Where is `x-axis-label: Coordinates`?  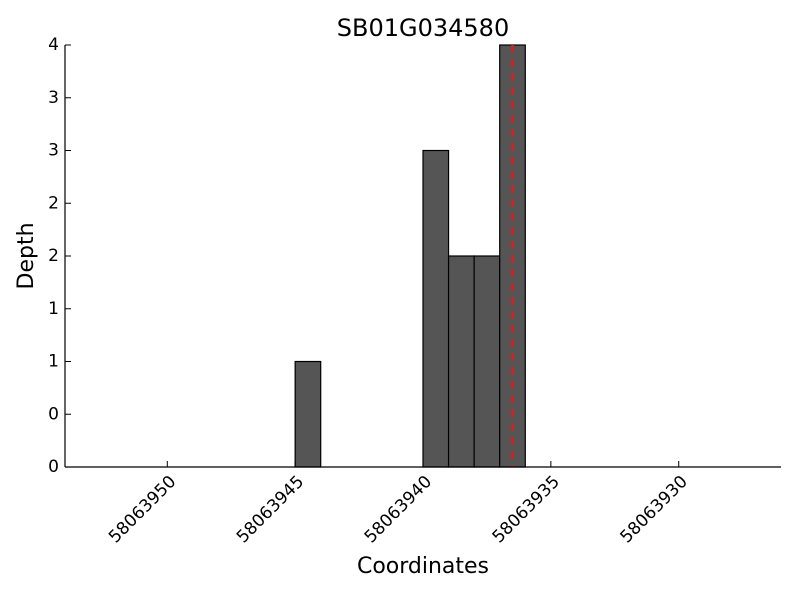
x-axis-label: Coordinates is located at coordinates (423, 566).